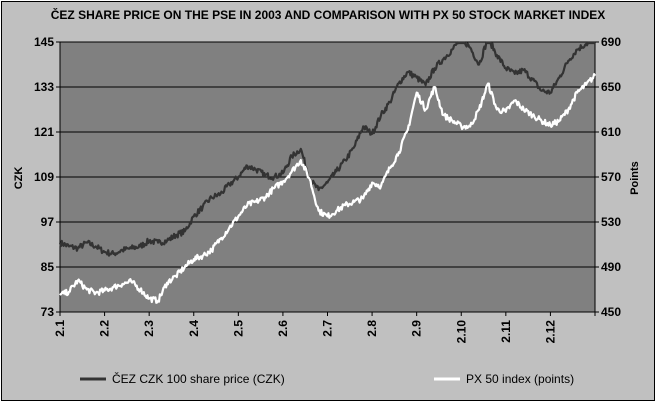 The height and width of the screenshot is (405, 658). What do you see at coordinates (194, 328) in the screenshot?
I see `x-tick-label: 2.4` at bounding box center [194, 328].